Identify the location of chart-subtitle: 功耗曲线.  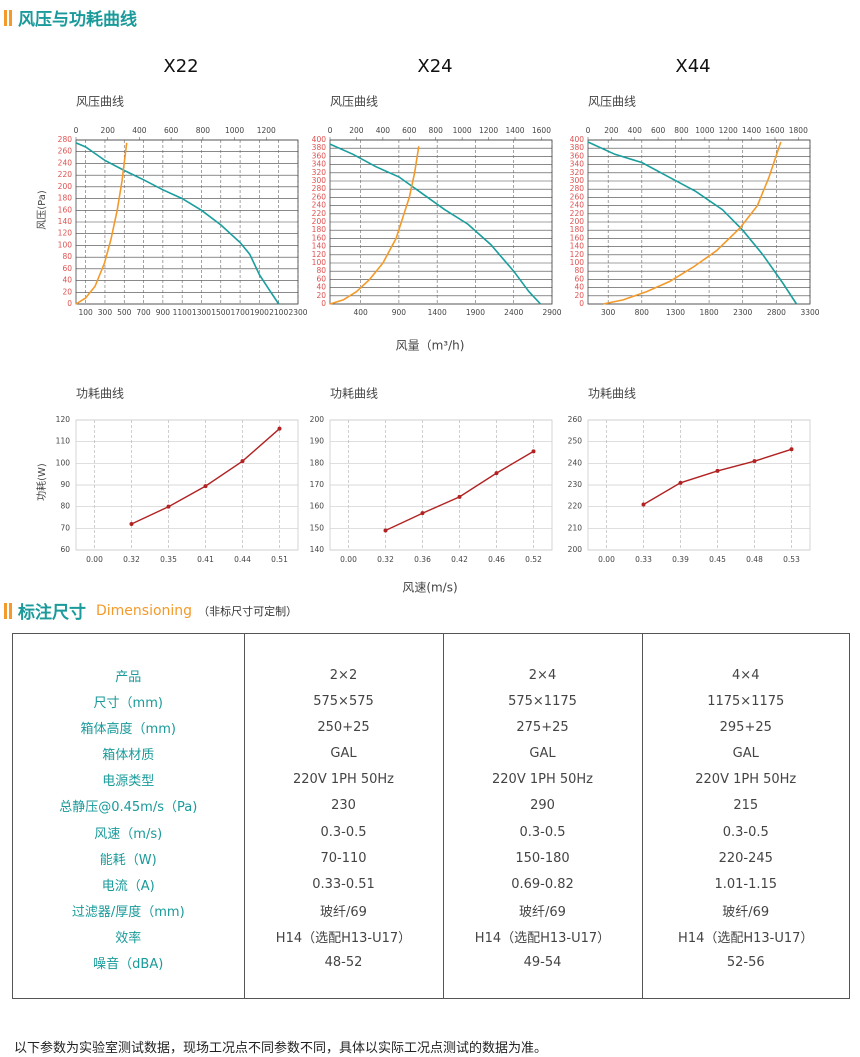
(100, 394).